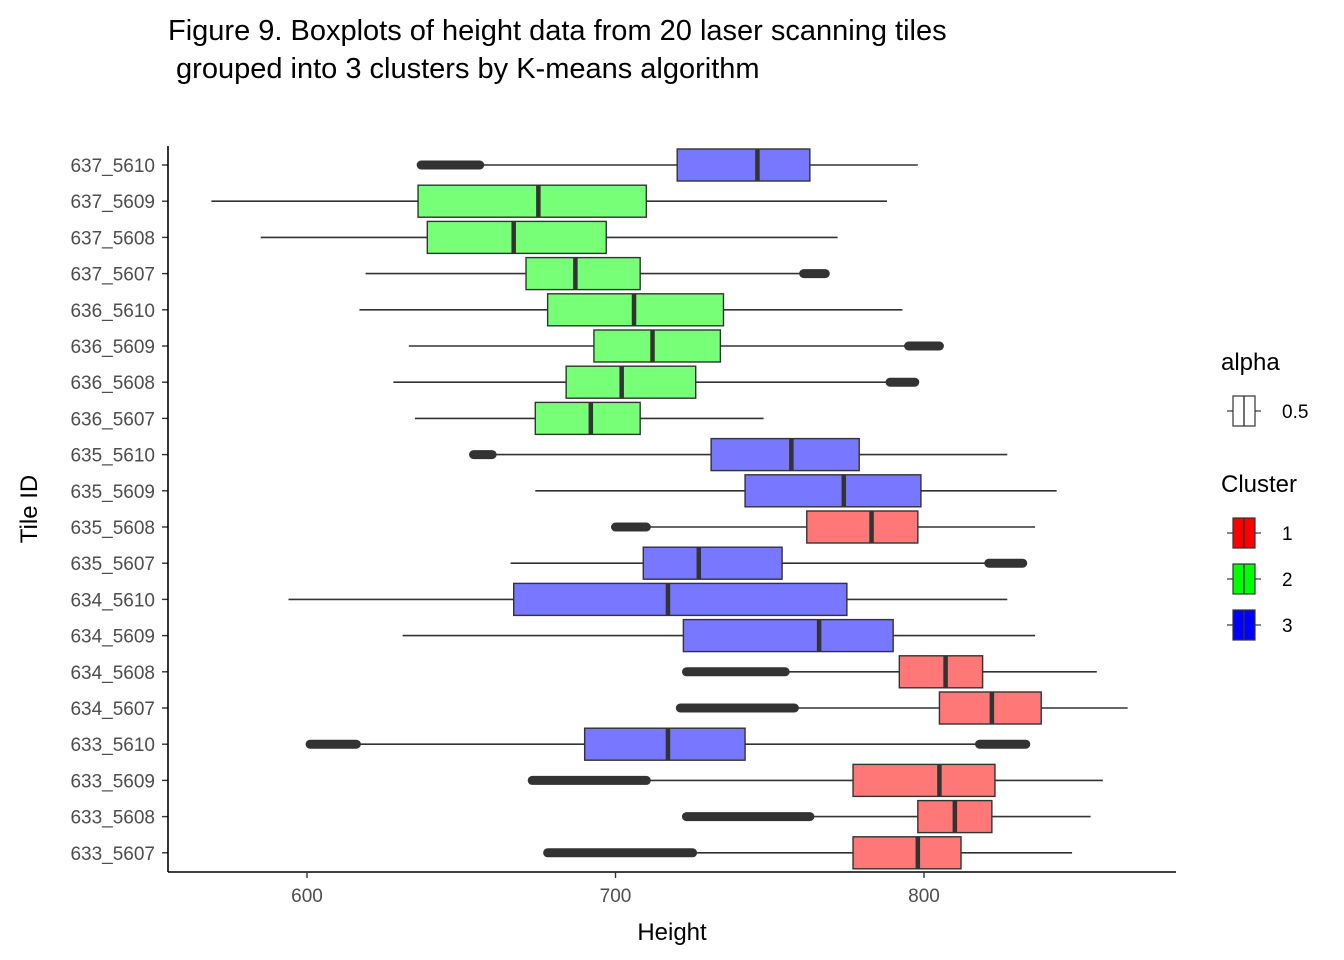 The height and width of the screenshot is (960, 1344). What do you see at coordinates (112, 781) in the screenshot?
I see `y-tick-label: 633_5609` at bounding box center [112, 781].